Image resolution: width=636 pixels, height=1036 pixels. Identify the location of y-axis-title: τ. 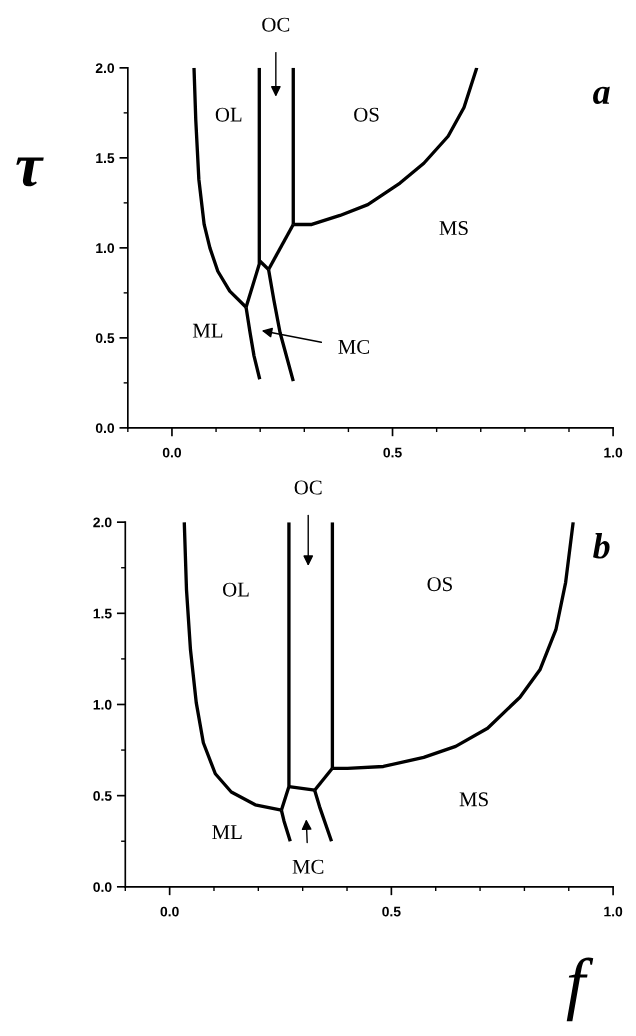
(30, 172).